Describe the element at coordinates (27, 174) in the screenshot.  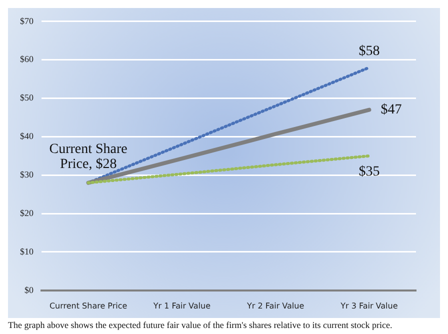
I see `y-tick-label: $30` at that location.